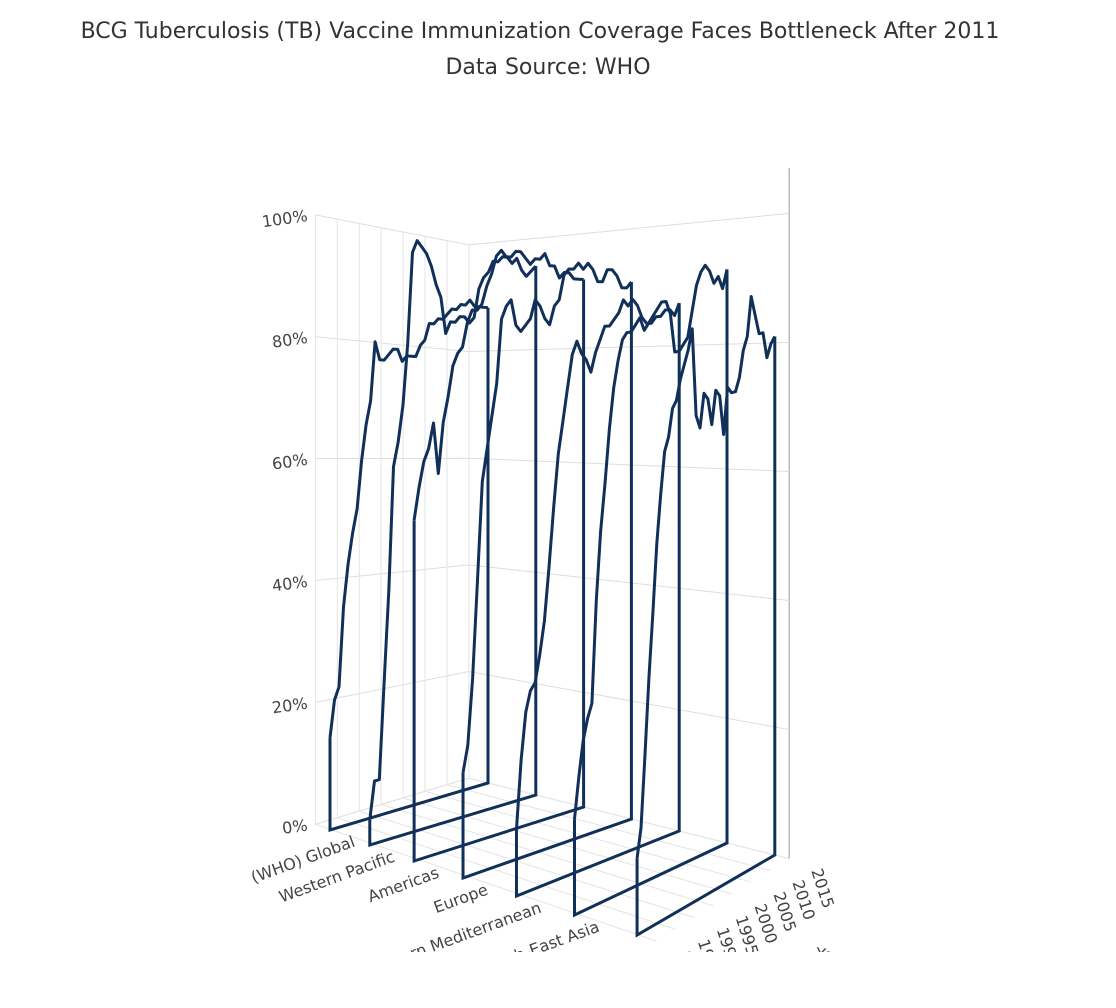 The width and height of the screenshot is (1116, 1008). I want to click on z-tick-label: 80%, so click(290, 340).